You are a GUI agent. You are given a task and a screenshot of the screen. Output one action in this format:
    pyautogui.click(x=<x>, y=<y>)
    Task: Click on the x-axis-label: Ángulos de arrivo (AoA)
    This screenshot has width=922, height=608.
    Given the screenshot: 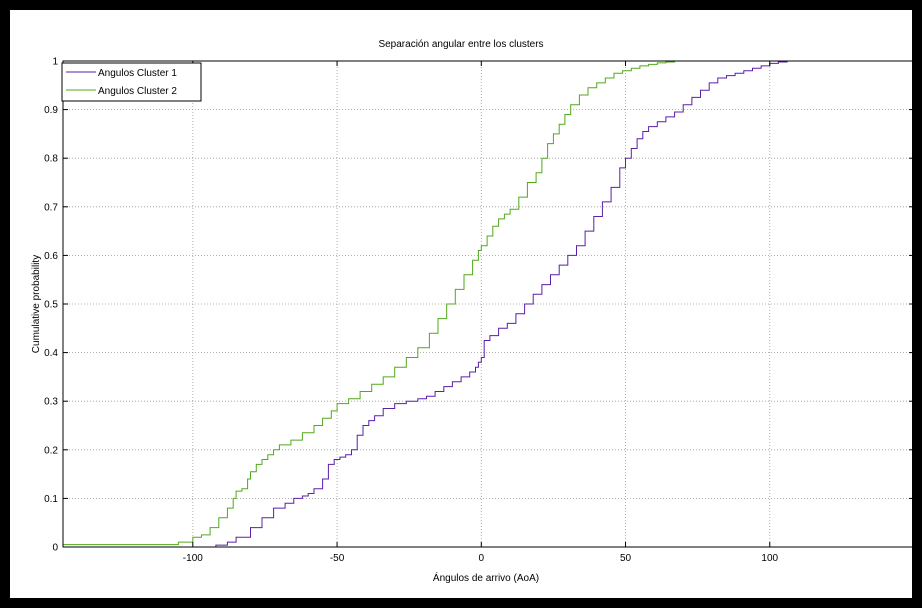 What is the action you would take?
    pyautogui.click(x=486, y=577)
    